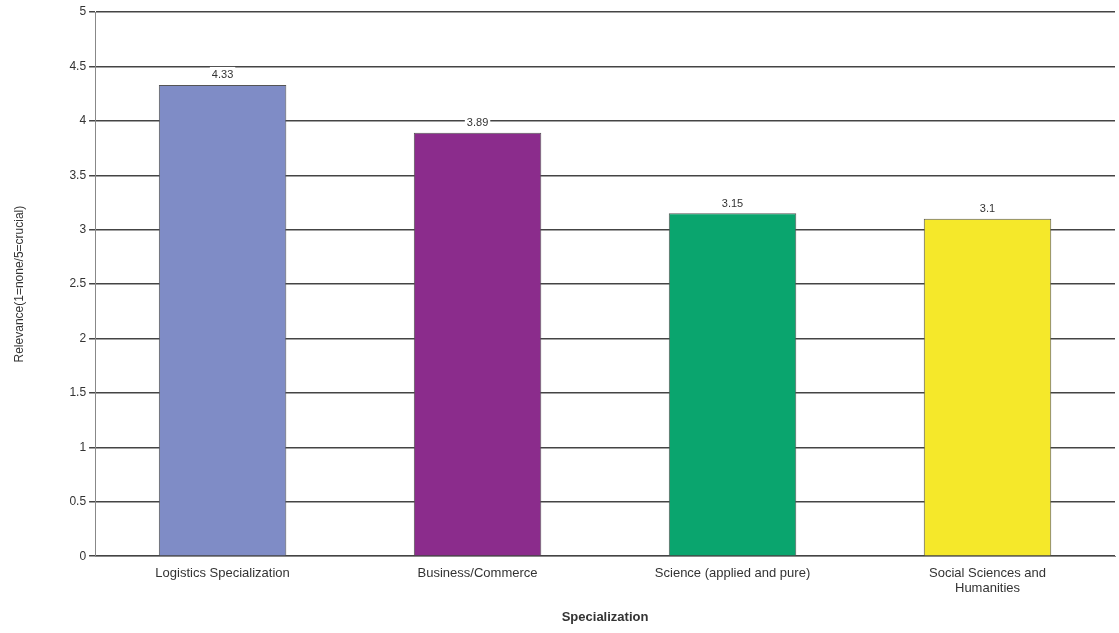 The image size is (1119, 633). Describe the element at coordinates (78, 283) in the screenshot. I see `y-tick-label: 2.5` at that location.